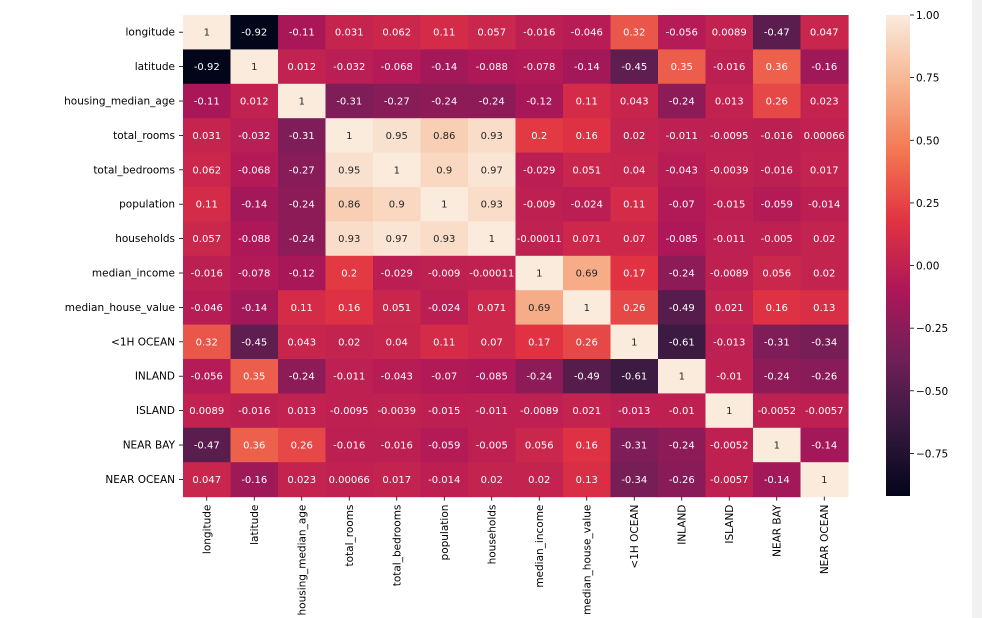  What do you see at coordinates (492, 535) in the screenshot?
I see `column-label-households: households` at bounding box center [492, 535].